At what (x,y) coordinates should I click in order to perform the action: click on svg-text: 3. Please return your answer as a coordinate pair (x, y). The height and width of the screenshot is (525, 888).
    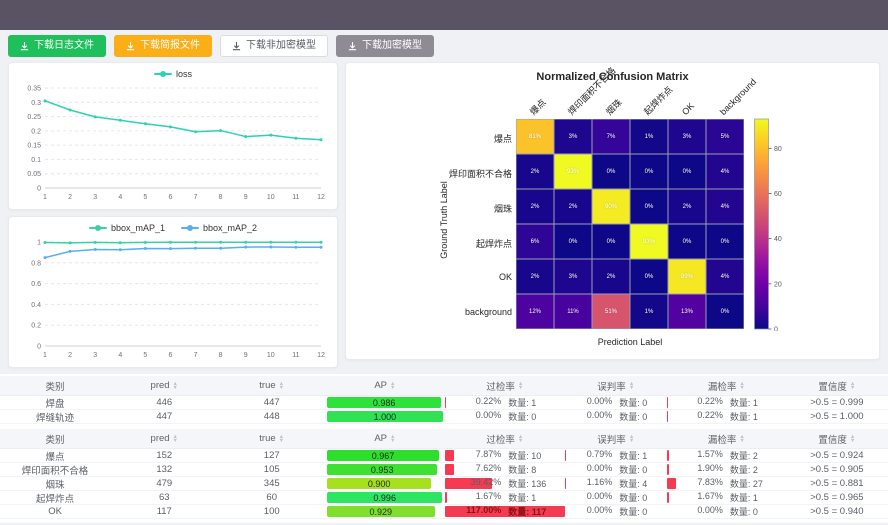
    Looking at the image, I should click on (95, 197).